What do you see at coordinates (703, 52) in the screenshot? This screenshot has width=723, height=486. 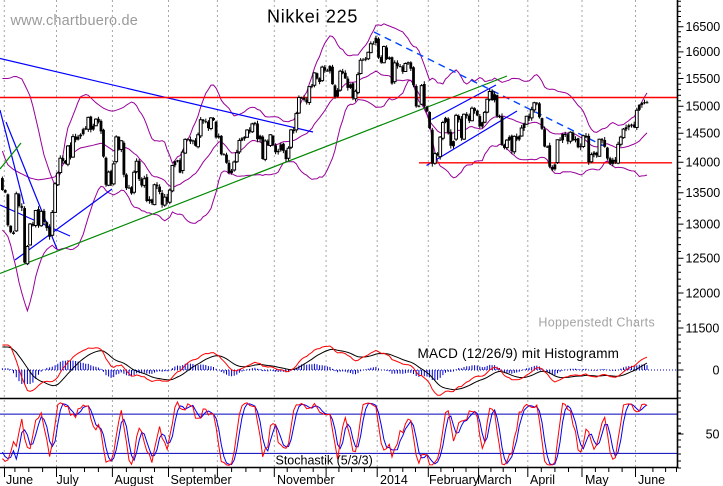 I see `svg-text: 16000` at bounding box center [703, 52].